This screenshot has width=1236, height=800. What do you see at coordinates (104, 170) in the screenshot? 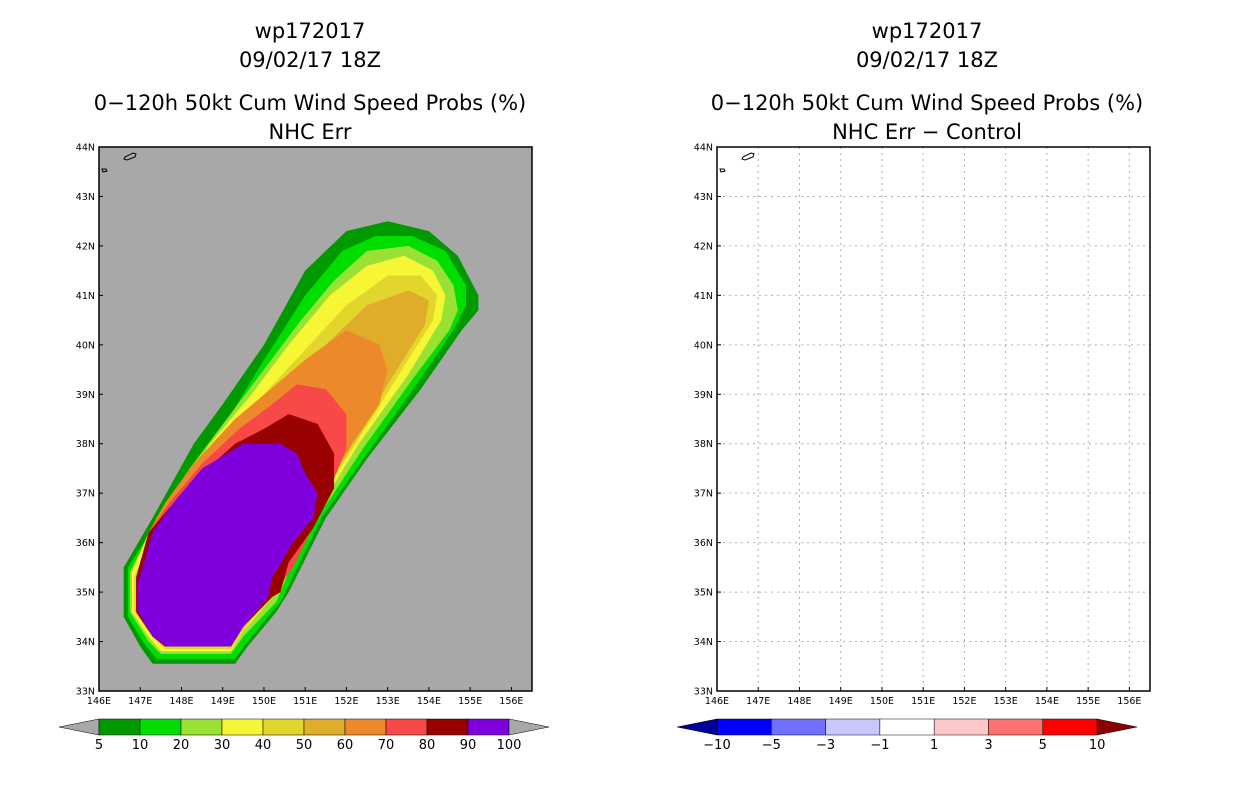
I see `left-island-small` at bounding box center [104, 170].